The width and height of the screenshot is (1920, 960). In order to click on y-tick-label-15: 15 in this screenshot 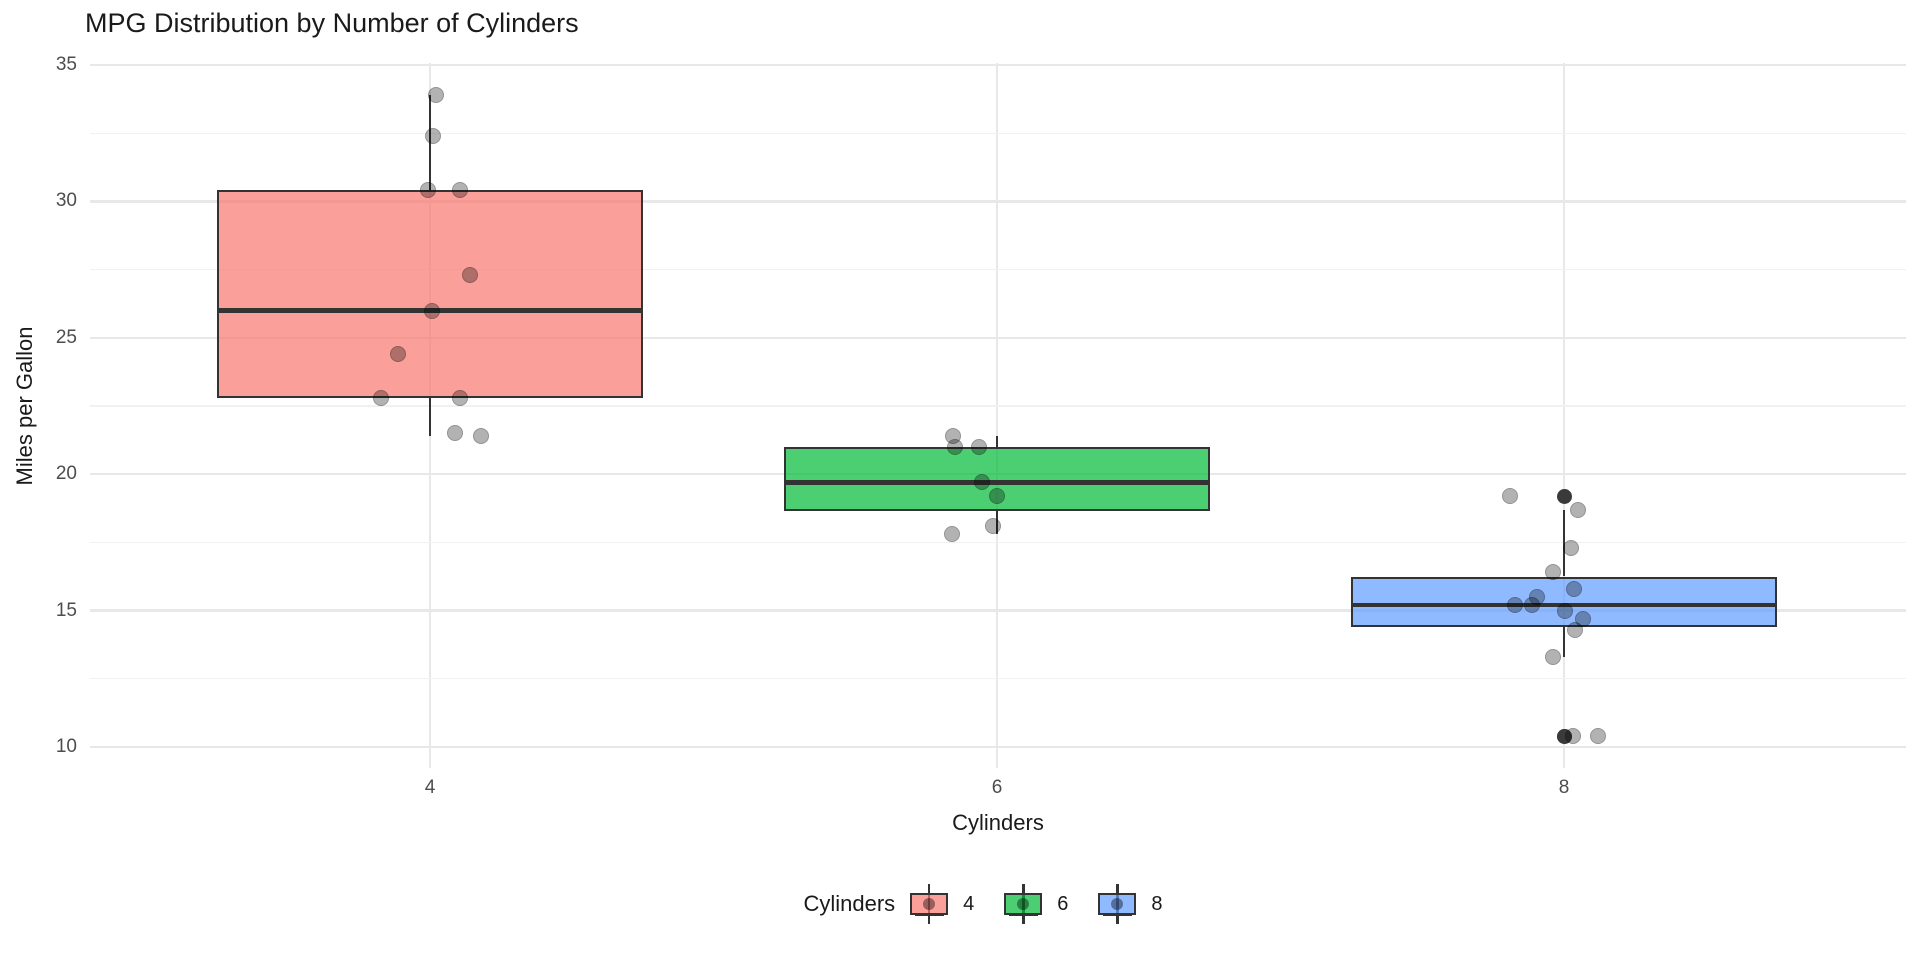, I will do `click(66, 610)`.